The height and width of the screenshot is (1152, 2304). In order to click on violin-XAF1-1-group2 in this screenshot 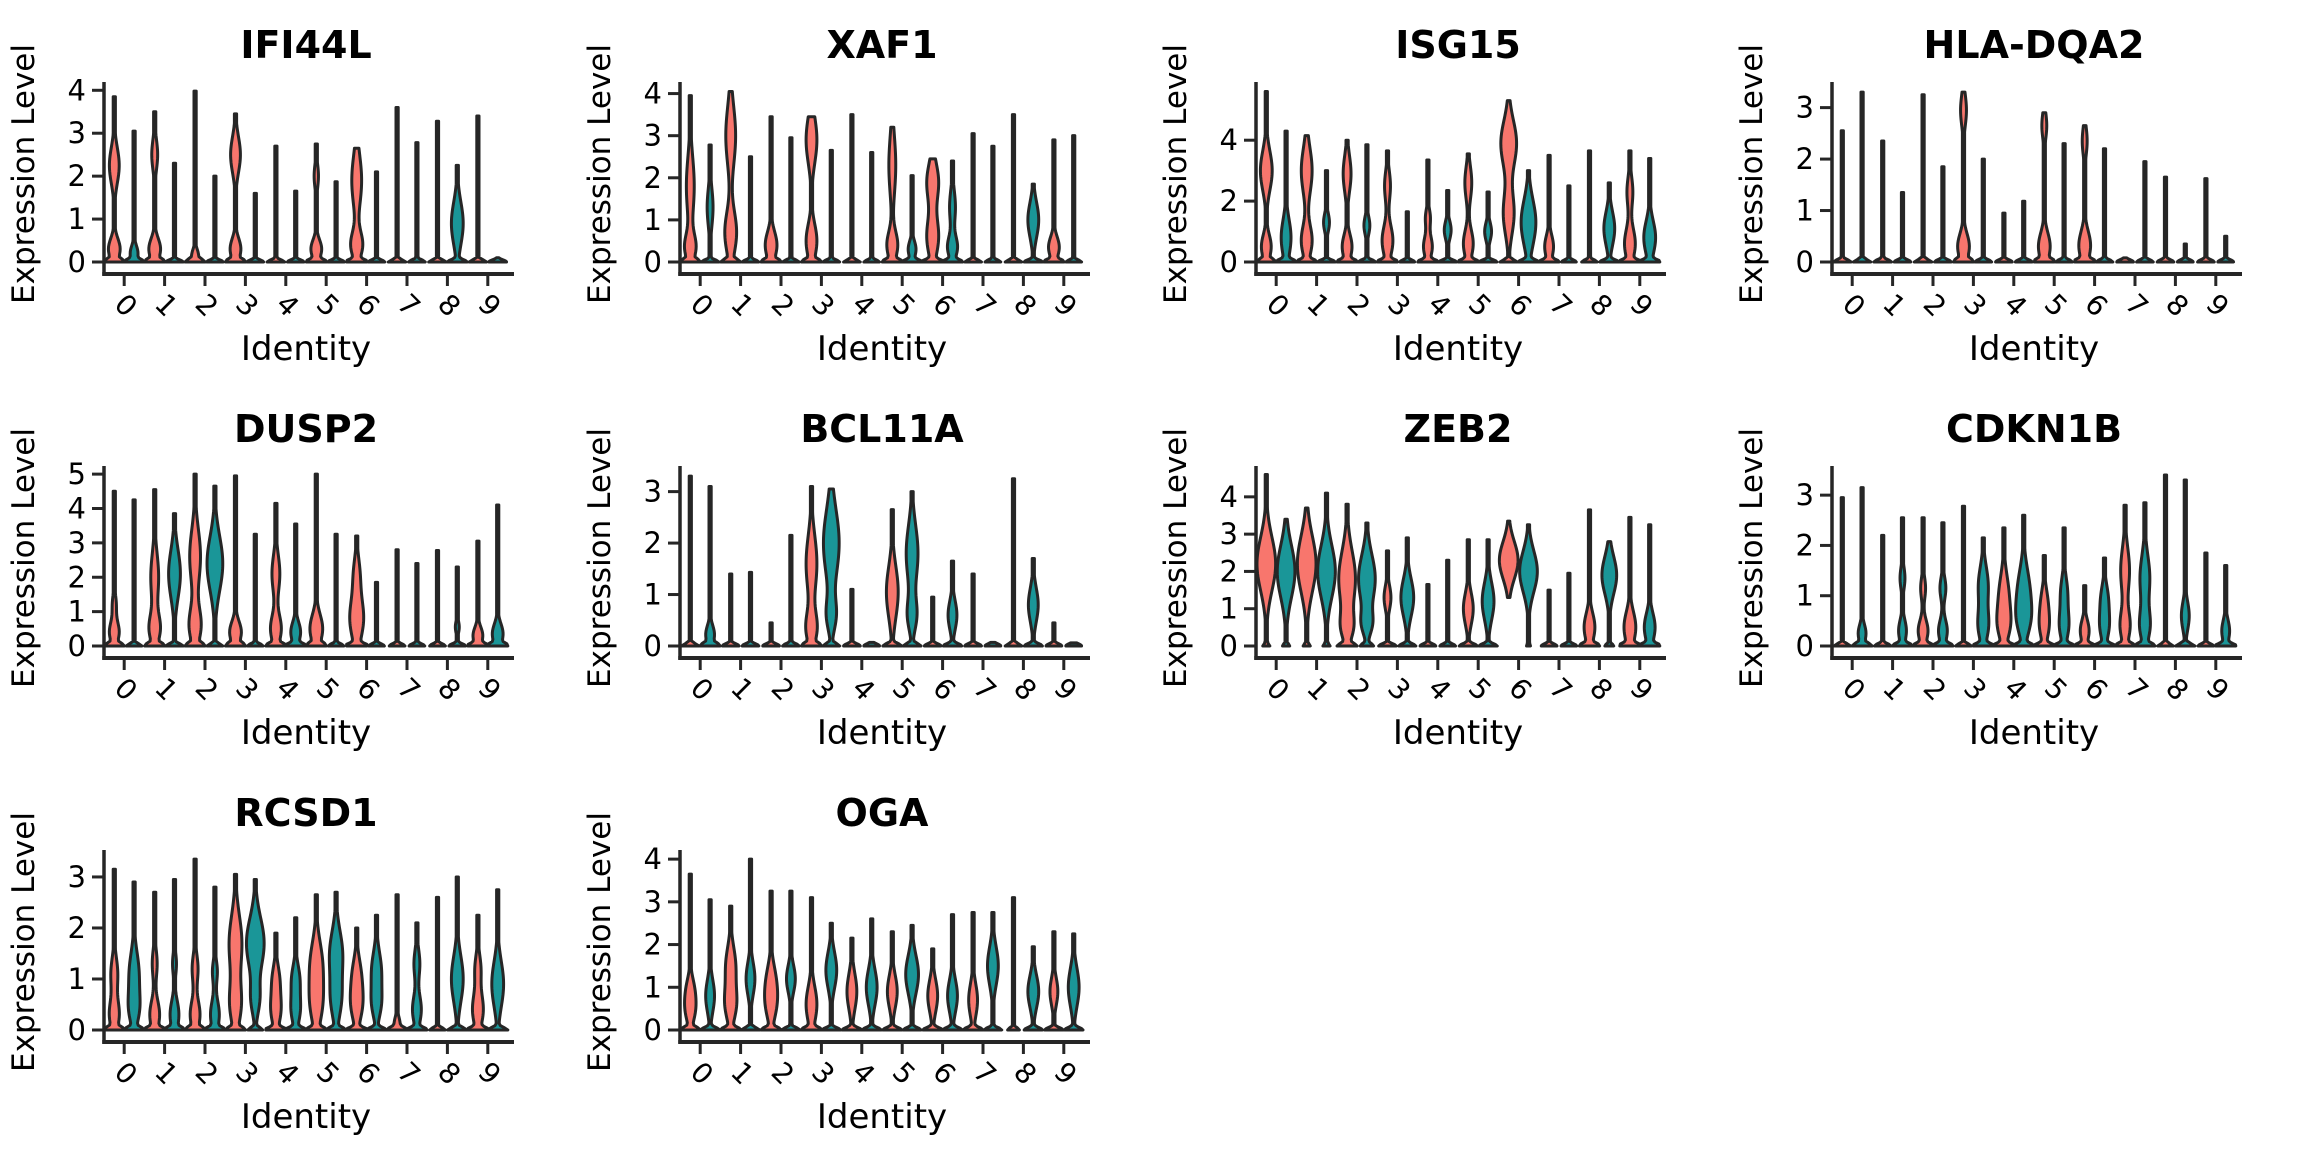, I will do `click(750, 209)`.